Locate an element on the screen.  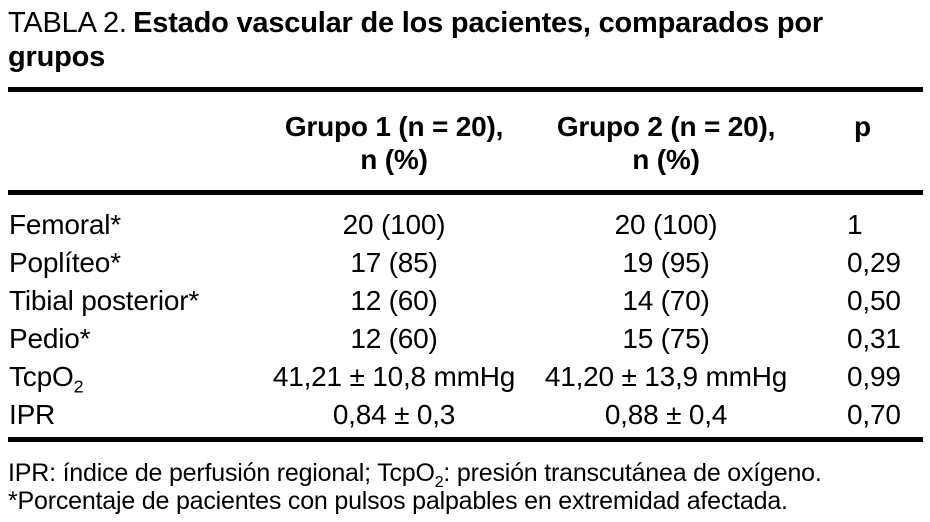
column-header-group1-line1: Grupo 1 (n = 20), is located at coordinates (394, 126).